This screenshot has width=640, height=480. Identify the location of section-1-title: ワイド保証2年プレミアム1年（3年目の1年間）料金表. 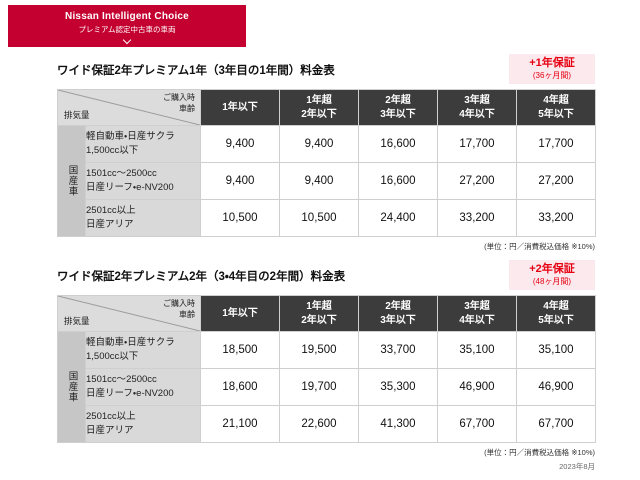
(196, 71).